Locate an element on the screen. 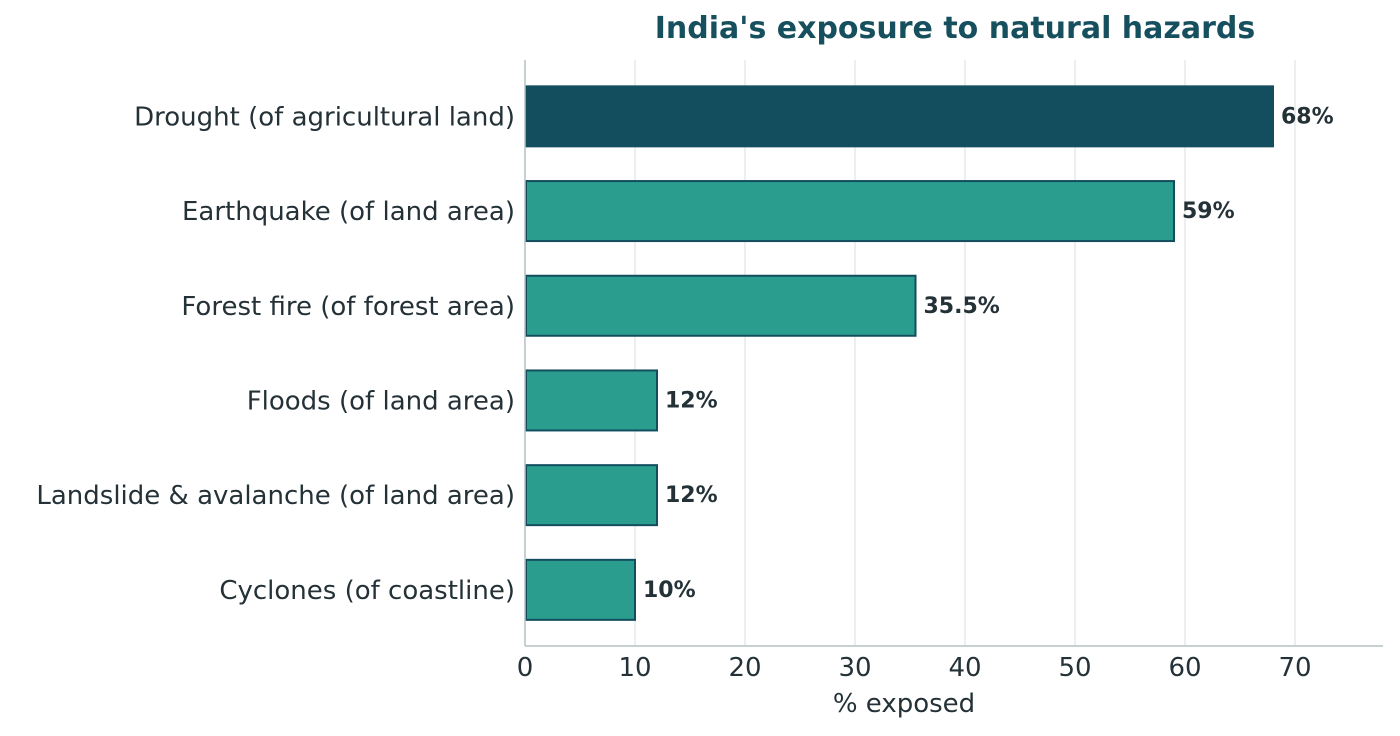 This screenshot has width=1400, height=736. data-label-2: 35.5% is located at coordinates (962, 306).